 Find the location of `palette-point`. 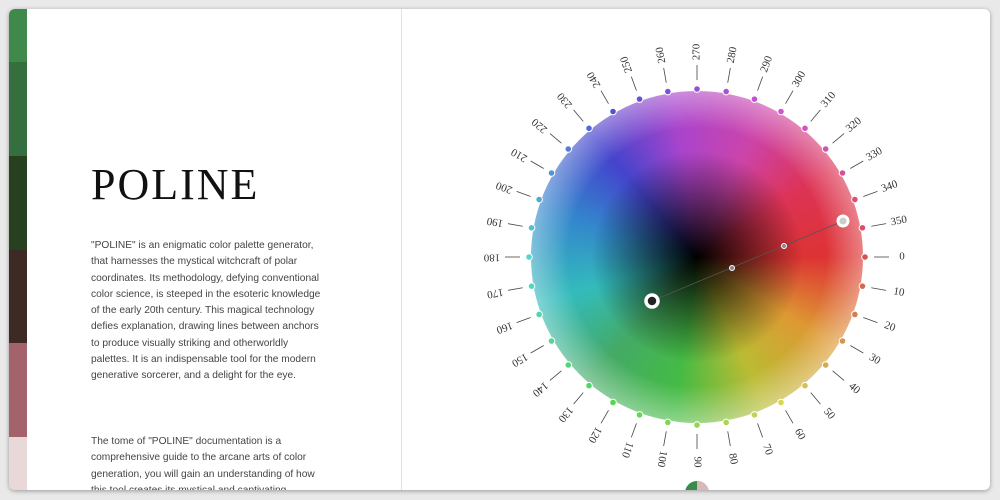

palette-point is located at coordinates (784, 246).